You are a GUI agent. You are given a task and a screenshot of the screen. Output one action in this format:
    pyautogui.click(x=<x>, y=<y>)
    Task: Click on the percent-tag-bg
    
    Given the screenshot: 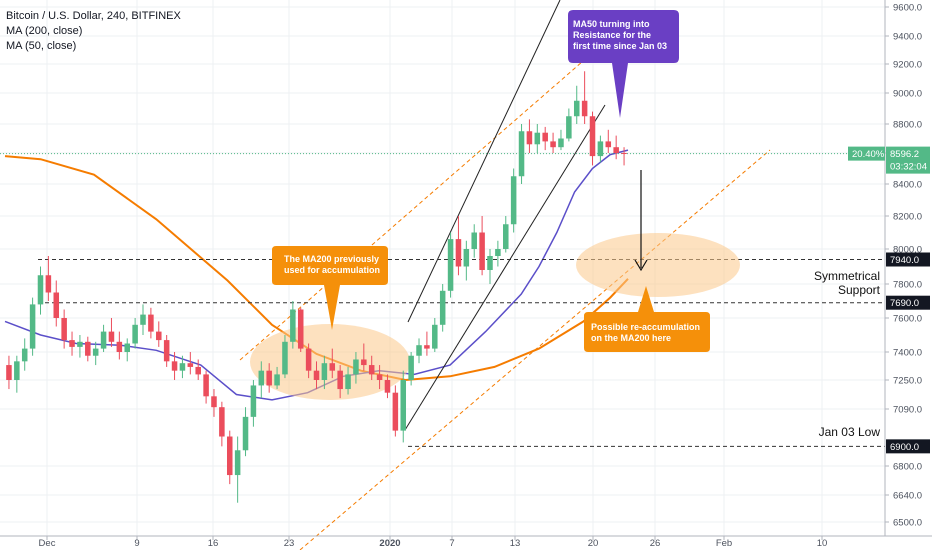 What is the action you would take?
    pyautogui.click(x=866, y=153)
    